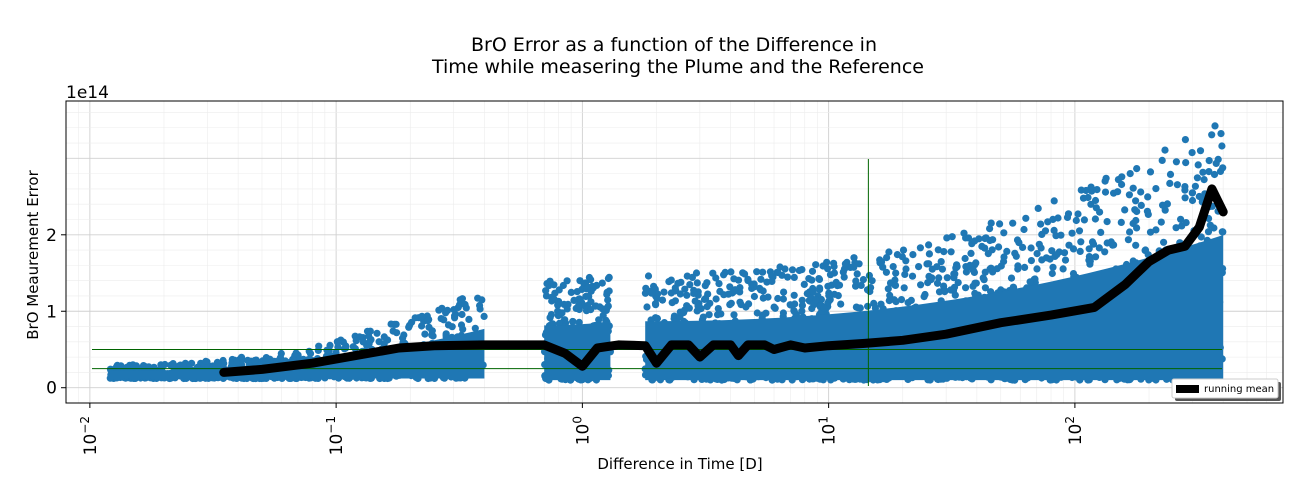  Describe the element at coordinates (56, 312) in the screenshot. I see `y-axis: 0 1 2` at that location.